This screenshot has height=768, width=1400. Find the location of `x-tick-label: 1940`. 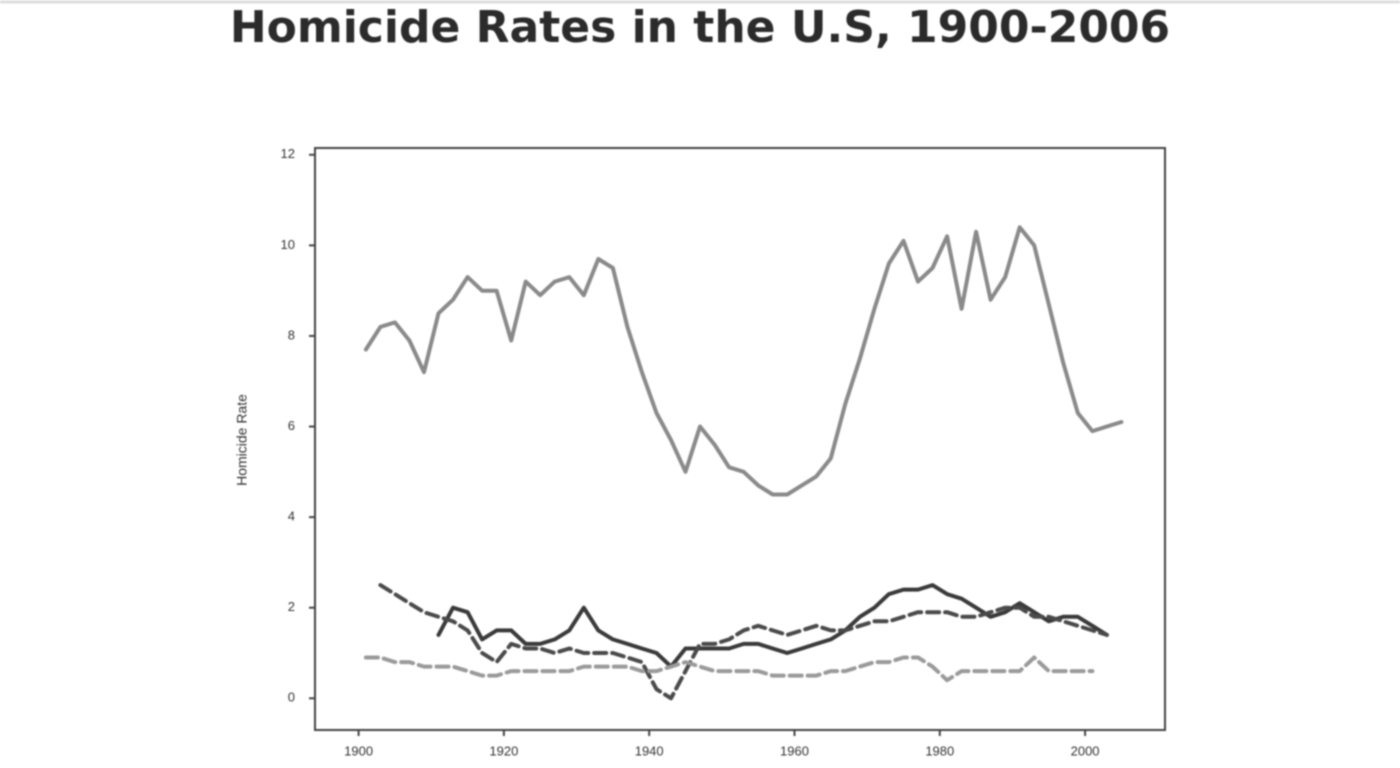

x-tick-label: 1940 is located at coordinates (649, 750).